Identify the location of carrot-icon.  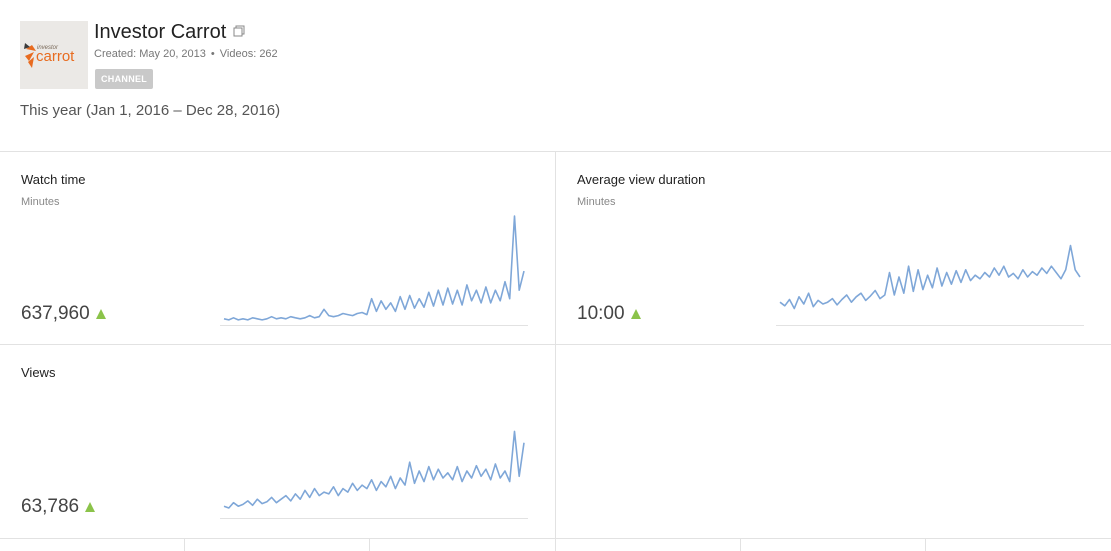
(30, 55).